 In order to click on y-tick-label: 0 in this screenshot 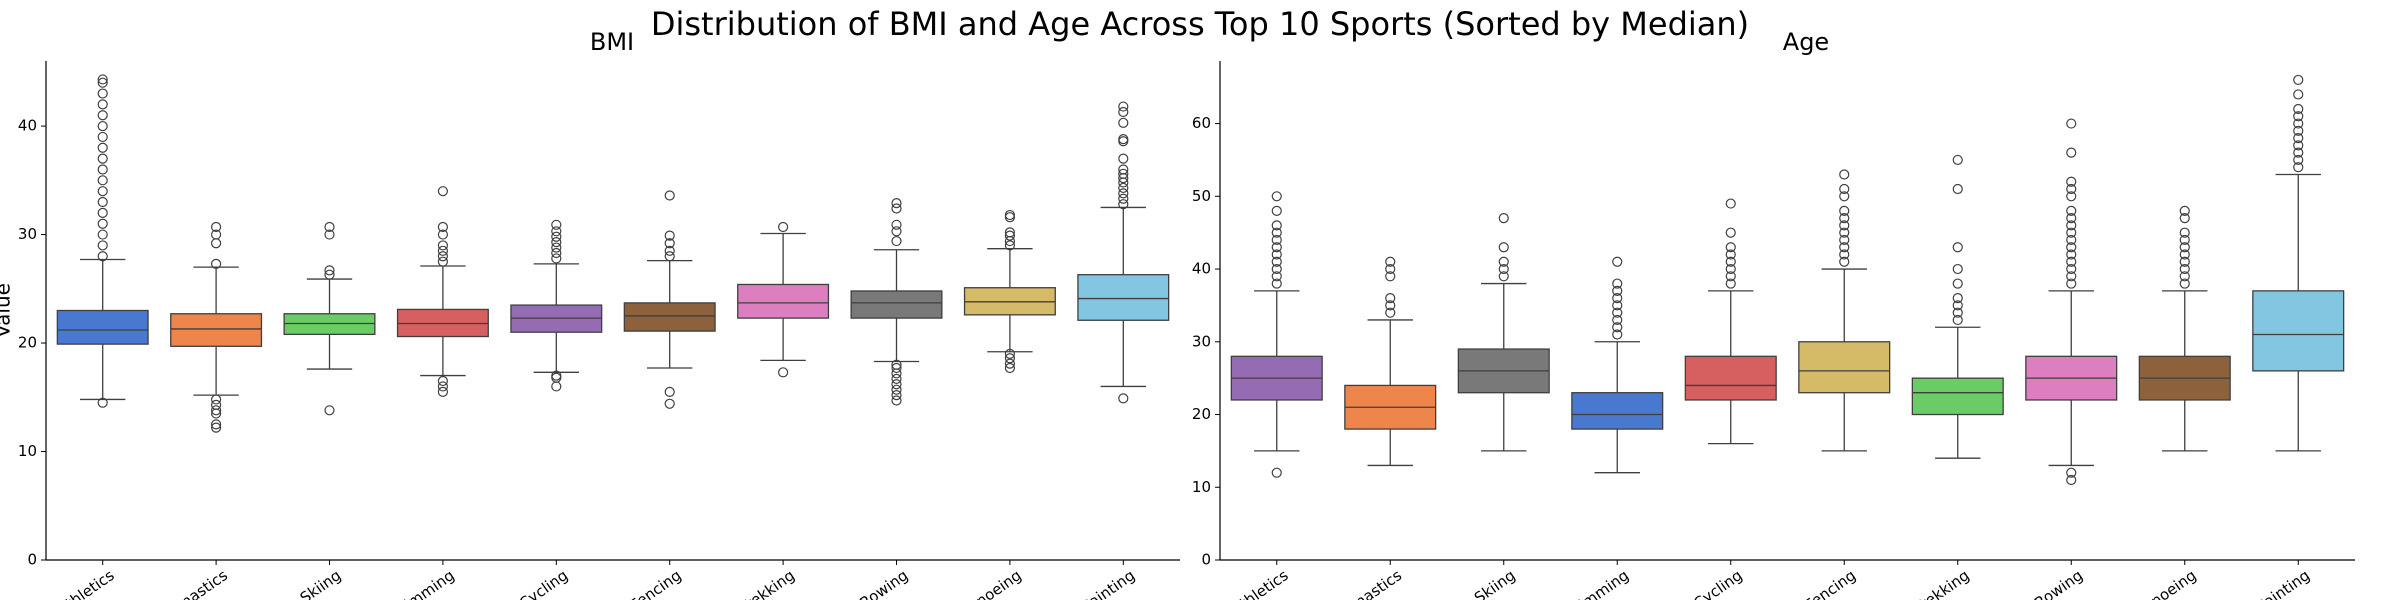, I will do `click(1206, 560)`.